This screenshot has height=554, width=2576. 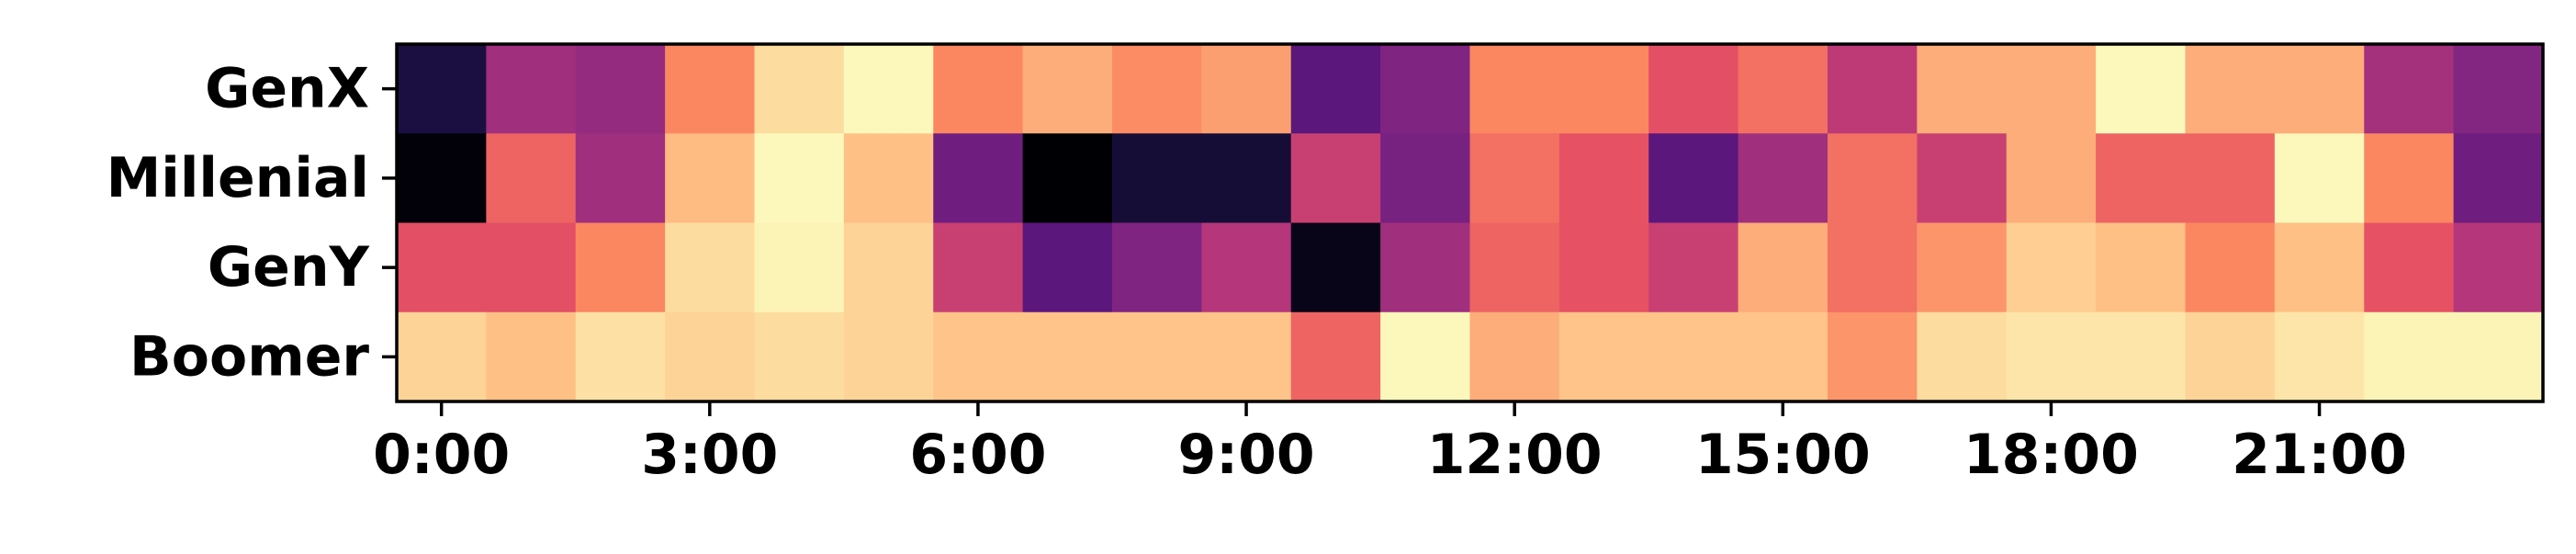 I want to click on x-tick-label-7: 21:00, so click(x=2319, y=455).